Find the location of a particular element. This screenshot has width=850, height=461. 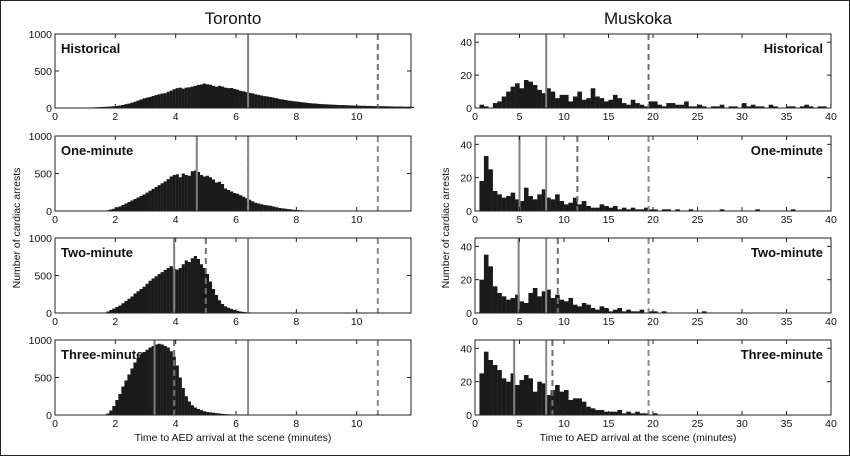

muskoka-historical-x-tick-label: 35 is located at coordinates (787, 117).